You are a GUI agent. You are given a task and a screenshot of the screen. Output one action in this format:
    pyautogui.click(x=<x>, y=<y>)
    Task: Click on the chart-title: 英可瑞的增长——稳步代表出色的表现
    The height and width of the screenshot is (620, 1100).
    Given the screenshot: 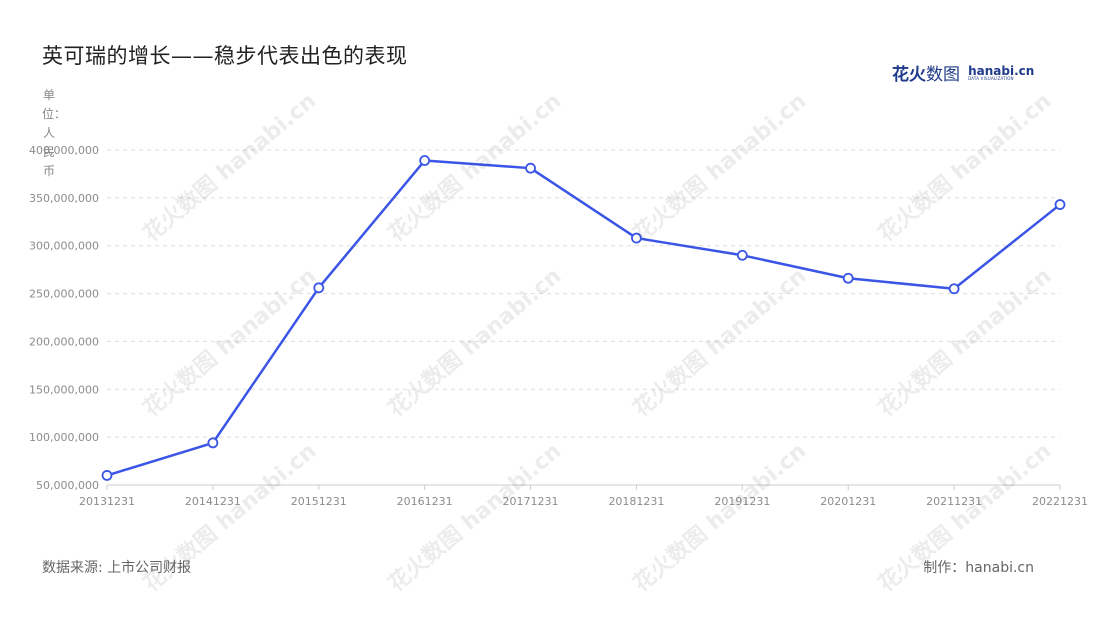 What is the action you would take?
    pyautogui.click(x=225, y=56)
    